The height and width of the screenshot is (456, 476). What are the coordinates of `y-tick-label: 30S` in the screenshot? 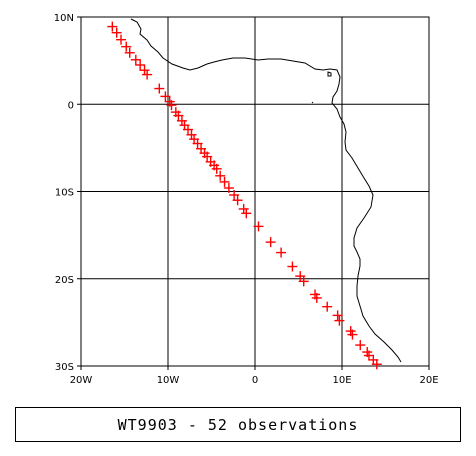 It's located at (64, 367).